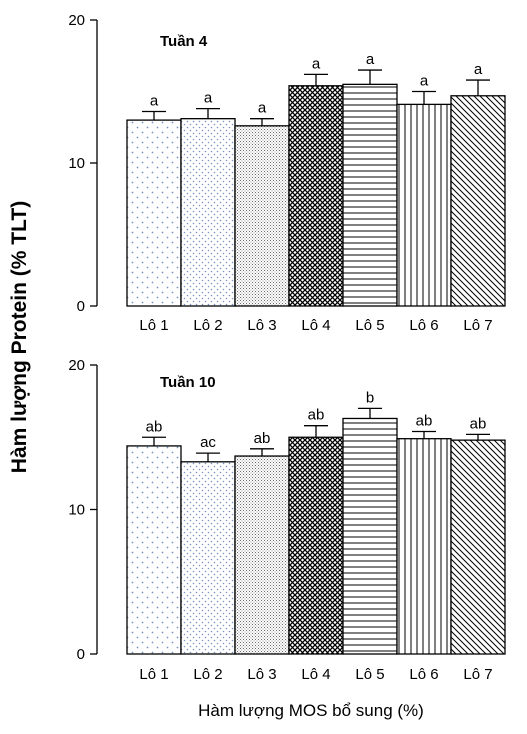 The width and height of the screenshot is (527, 734). What do you see at coordinates (370, 397) in the screenshot?
I see `significance-label: b` at bounding box center [370, 397].